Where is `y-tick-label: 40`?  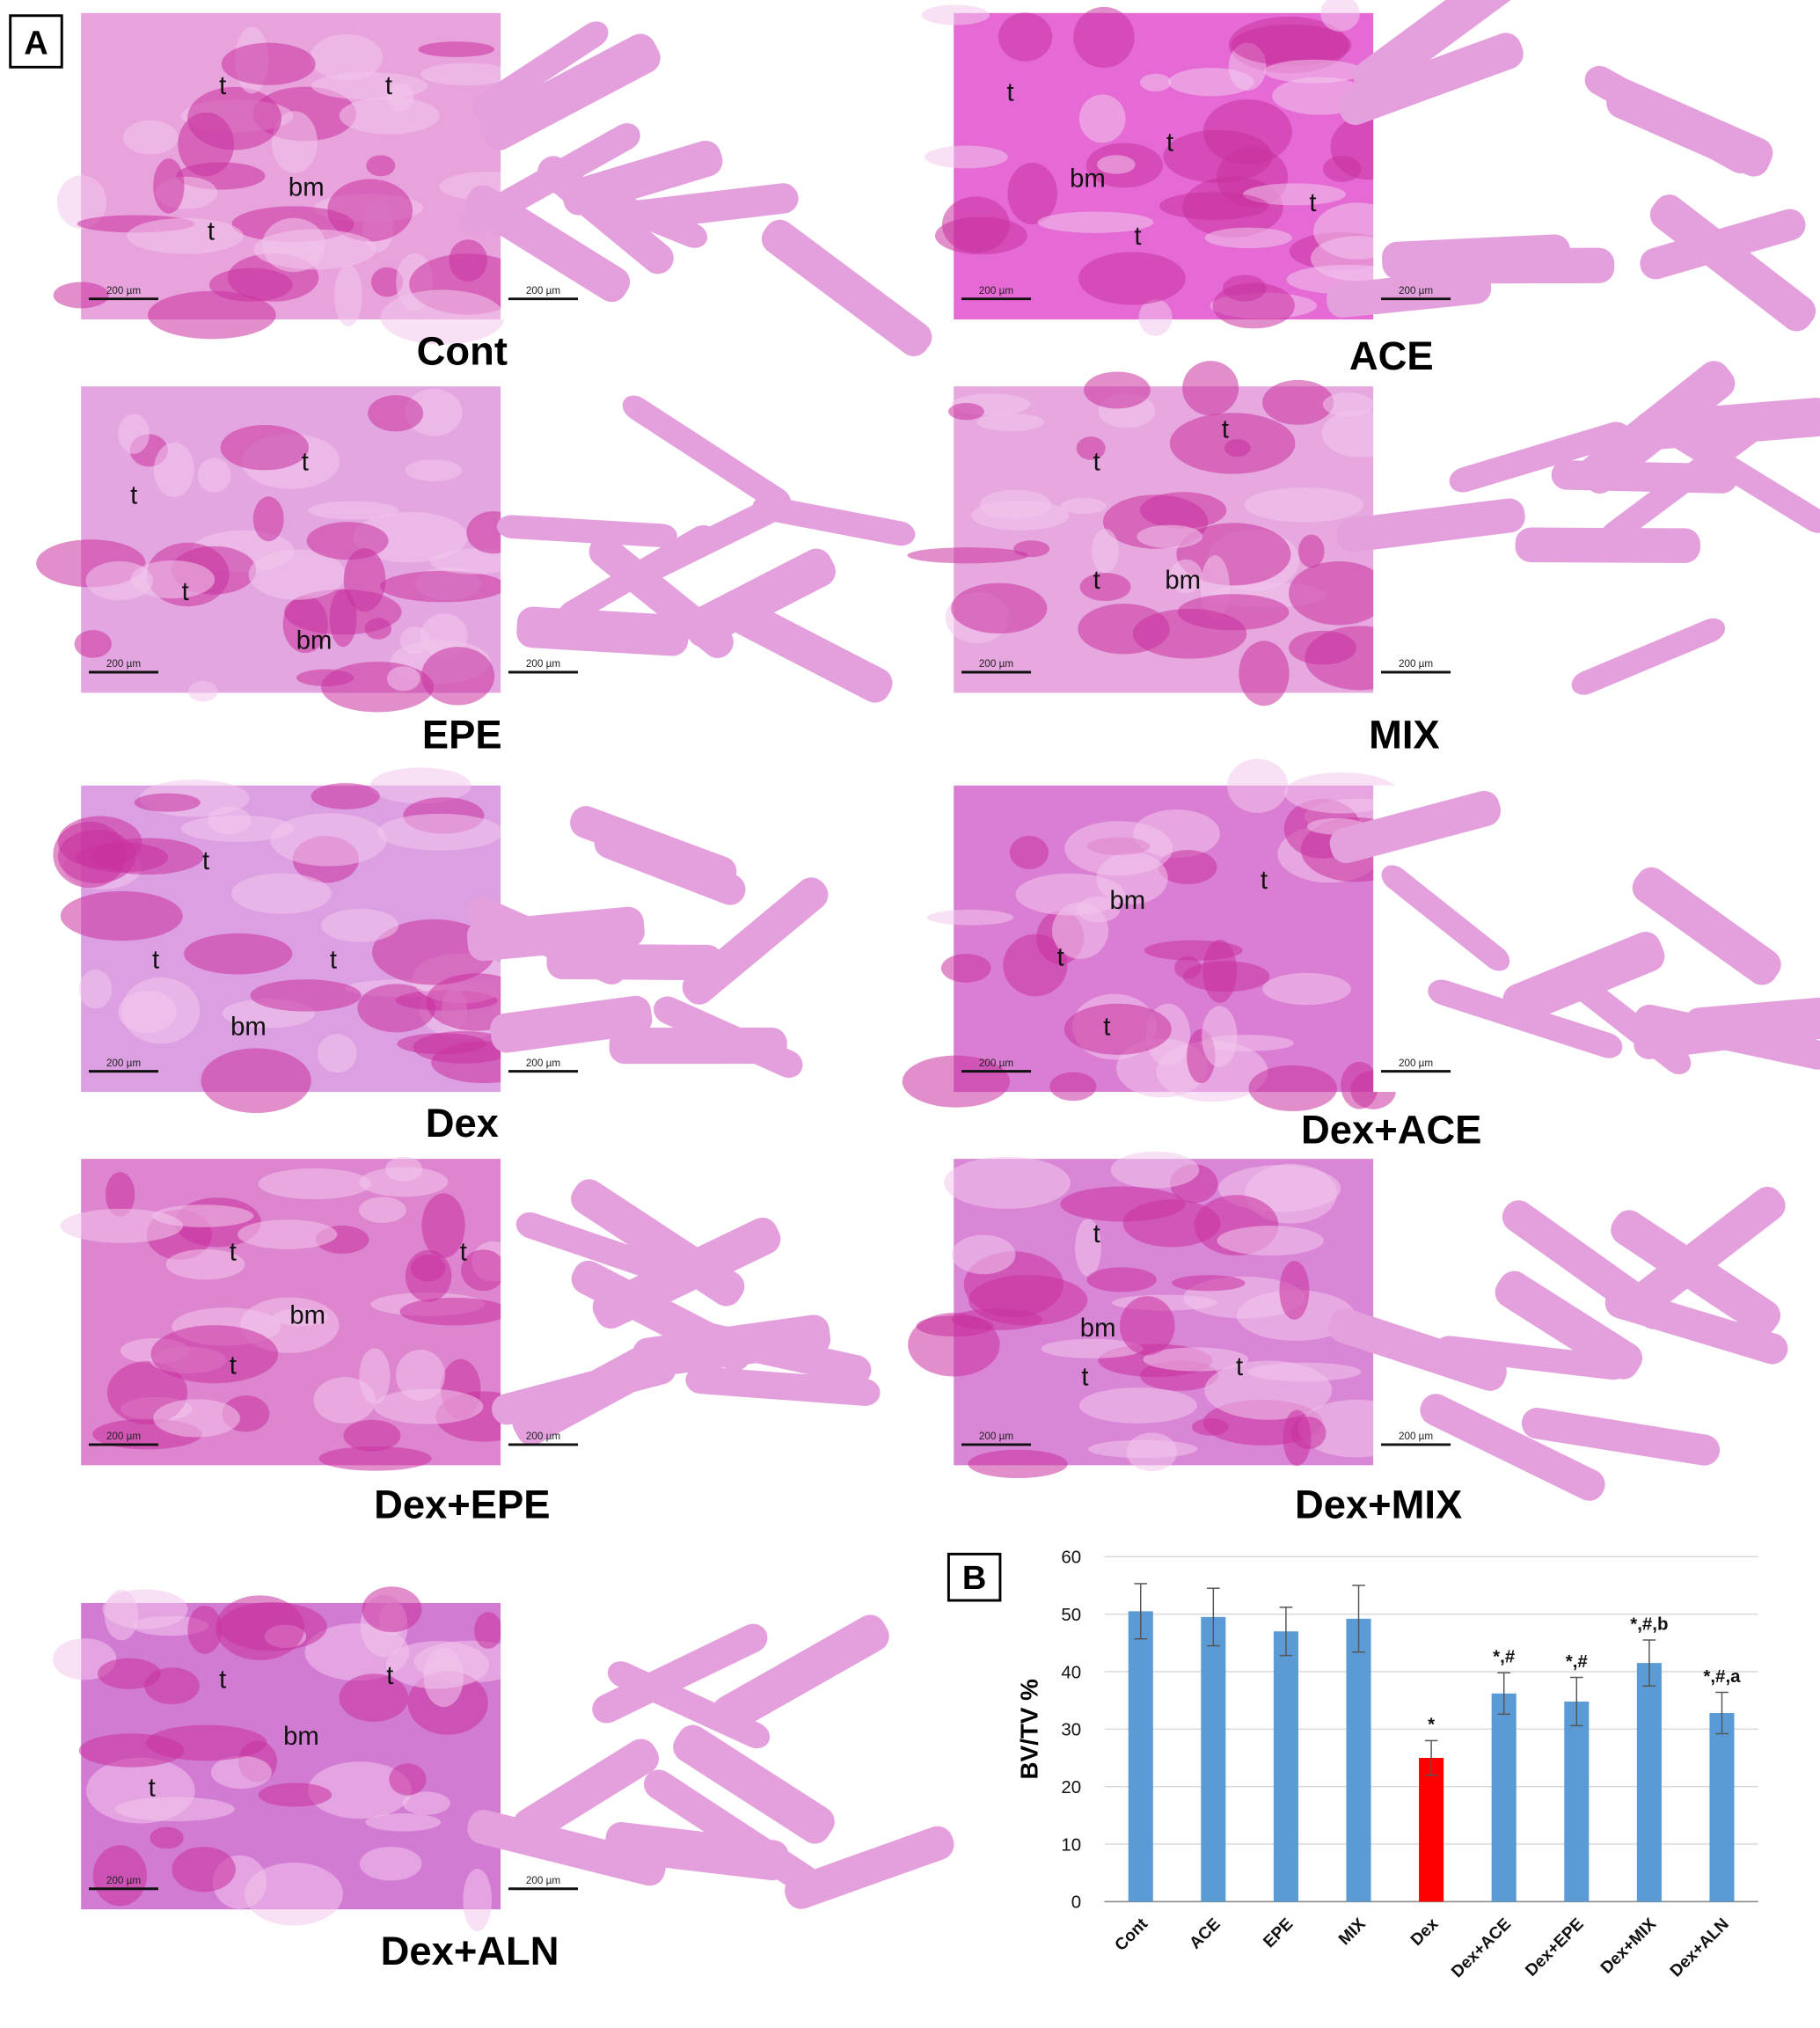
y-tick-label: 40 is located at coordinates (1071, 1672).